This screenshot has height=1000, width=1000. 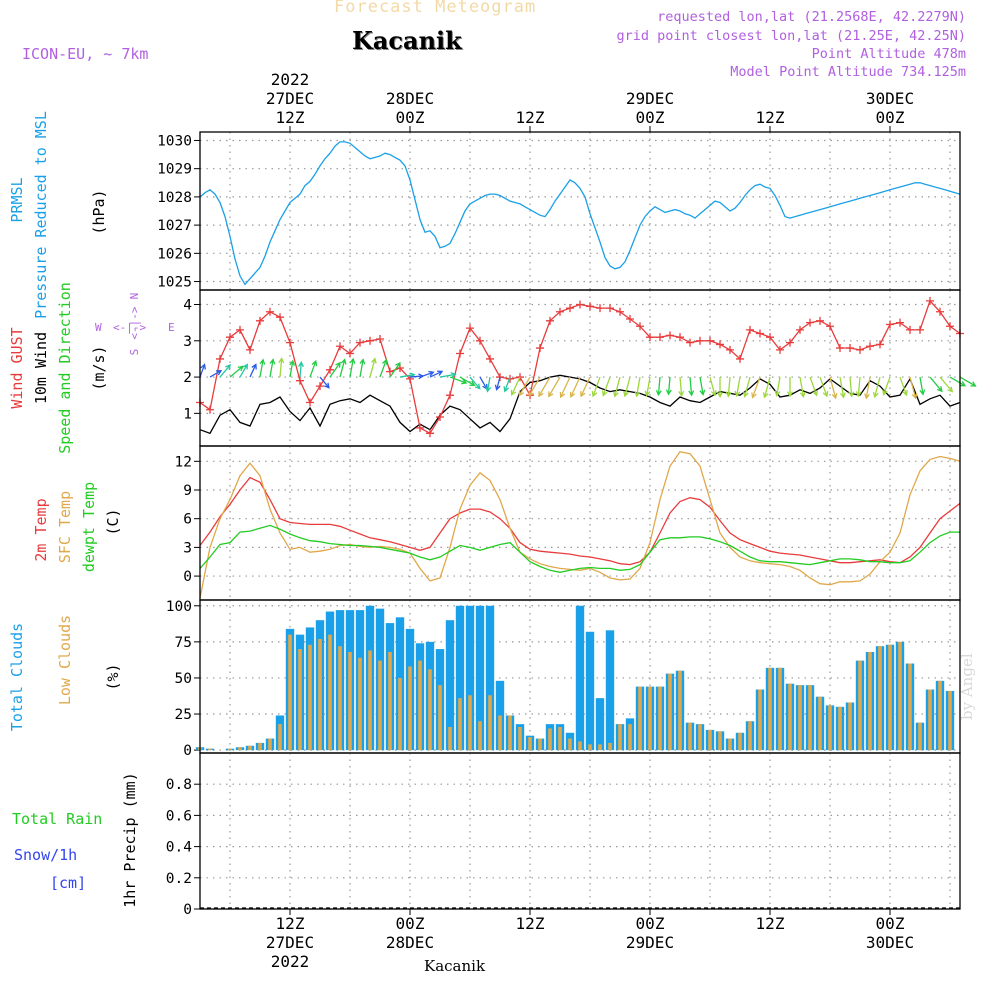 I want to click on top-time-label: 2022, so click(x=290, y=79).